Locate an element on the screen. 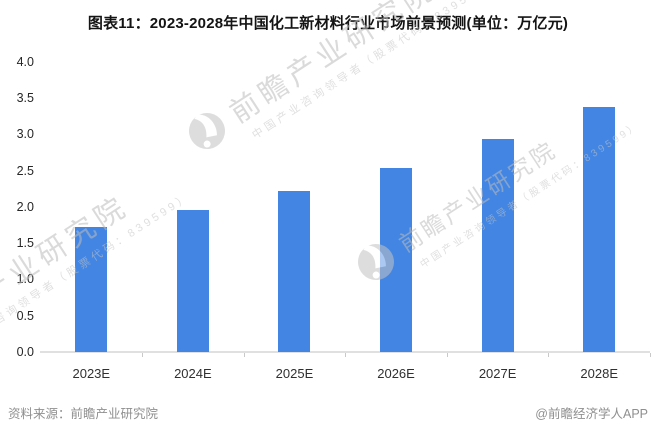 This screenshot has height=431, width=656. x-axis-line is located at coordinates (345, 352).